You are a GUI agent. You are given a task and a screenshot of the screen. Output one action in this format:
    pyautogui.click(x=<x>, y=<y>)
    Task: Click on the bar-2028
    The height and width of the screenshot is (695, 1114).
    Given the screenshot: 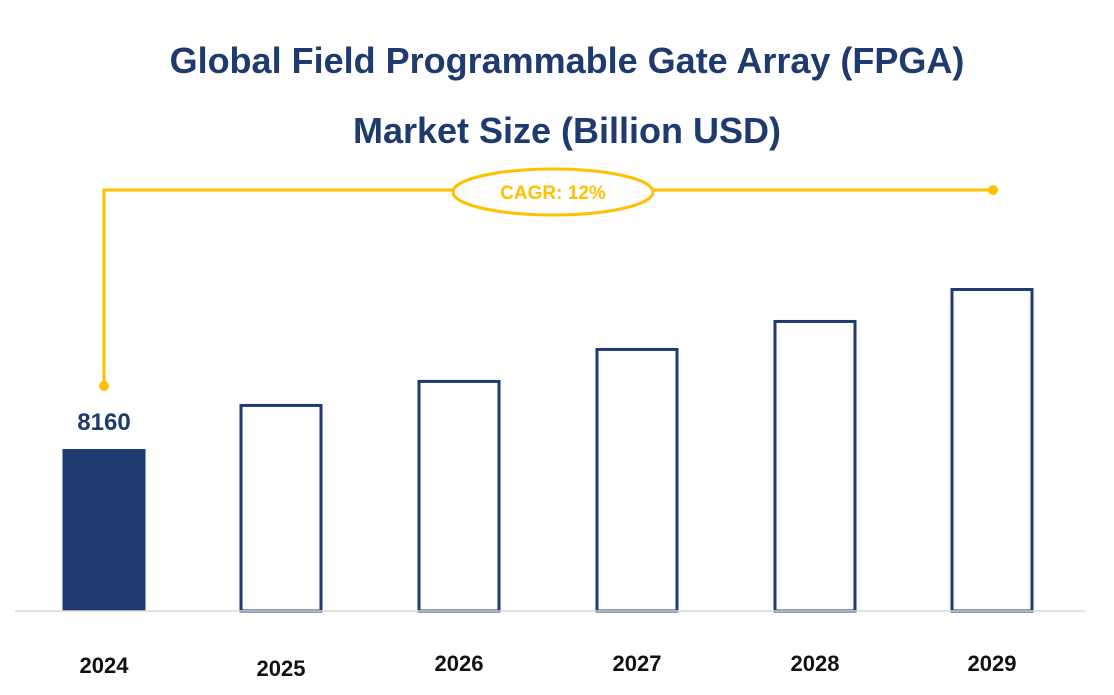 What is the action you would take?
    pyautogui.click(x=815, y=466)
    